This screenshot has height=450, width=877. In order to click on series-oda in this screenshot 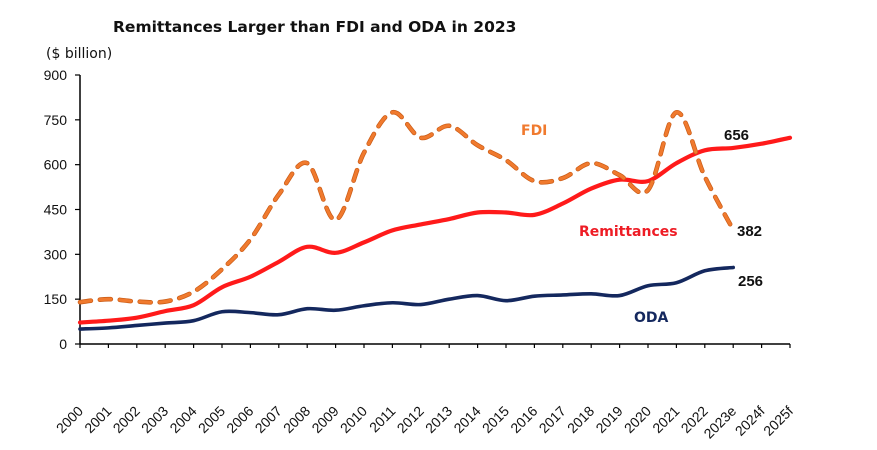, I will do `click(406, 298)`.